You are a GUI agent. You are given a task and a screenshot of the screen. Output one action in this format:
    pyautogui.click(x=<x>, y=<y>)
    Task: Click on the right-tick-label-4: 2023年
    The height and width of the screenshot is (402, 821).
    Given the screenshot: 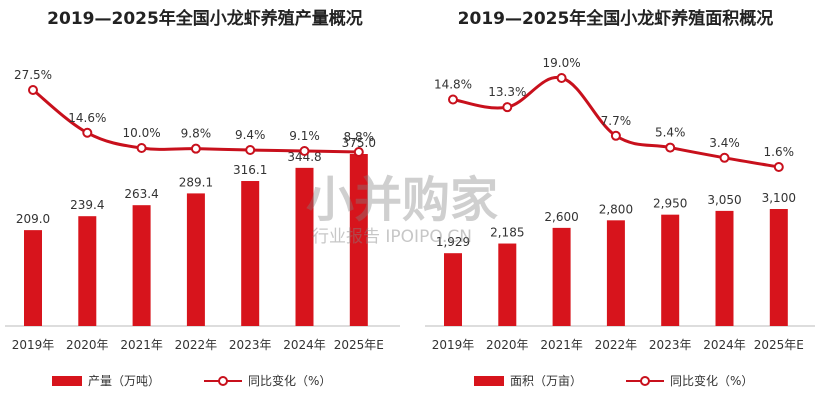 What is the action you would take?
    pyautogui.click(x=670, y=345)
    